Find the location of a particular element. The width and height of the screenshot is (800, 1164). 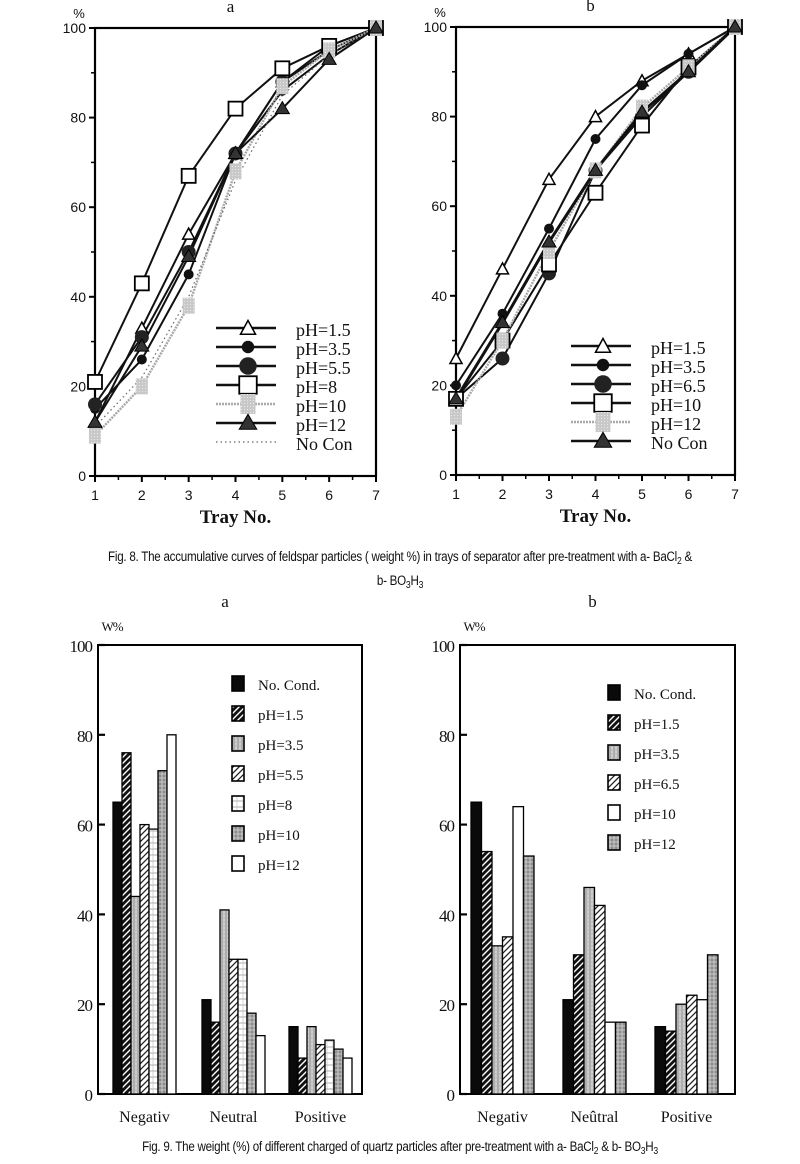

figure9-caption-sub: 2 is located at coordinates (596, 1151).